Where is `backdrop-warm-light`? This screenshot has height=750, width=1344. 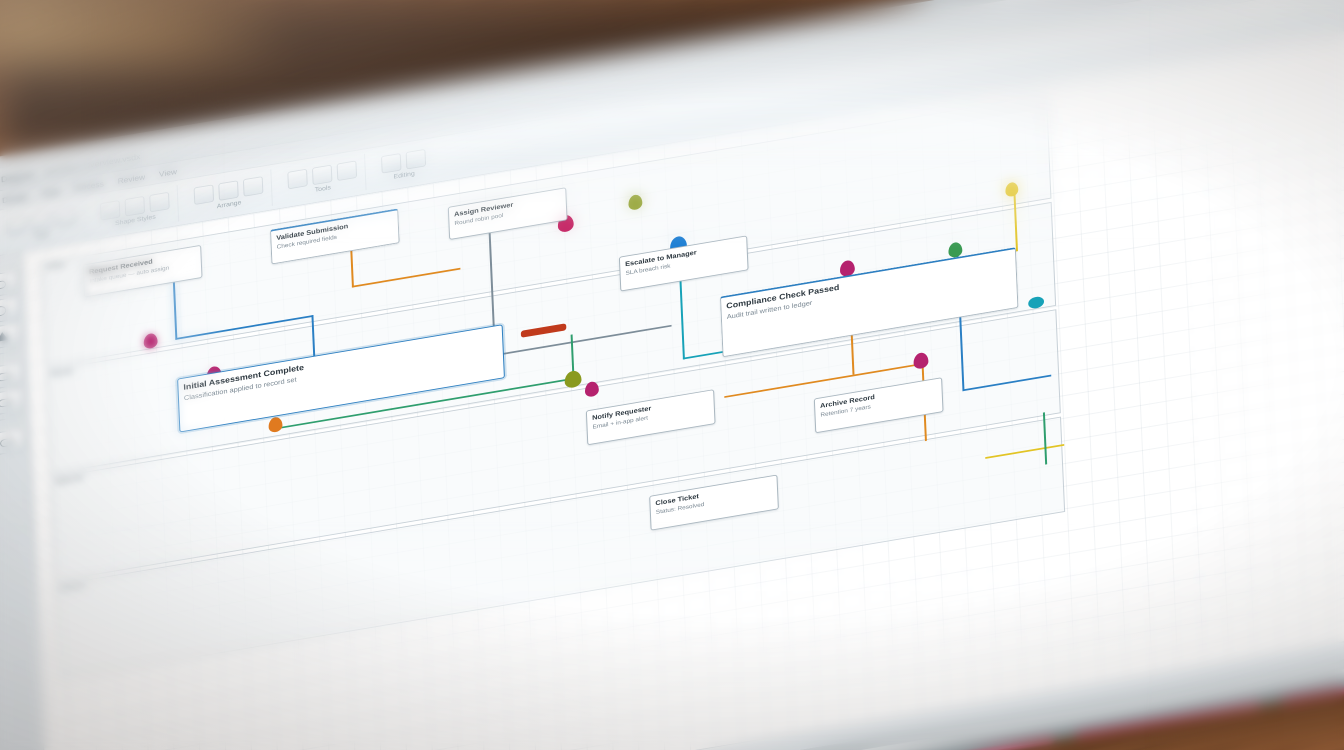 backdrop-warm-light is located at coordinates (145, 32).